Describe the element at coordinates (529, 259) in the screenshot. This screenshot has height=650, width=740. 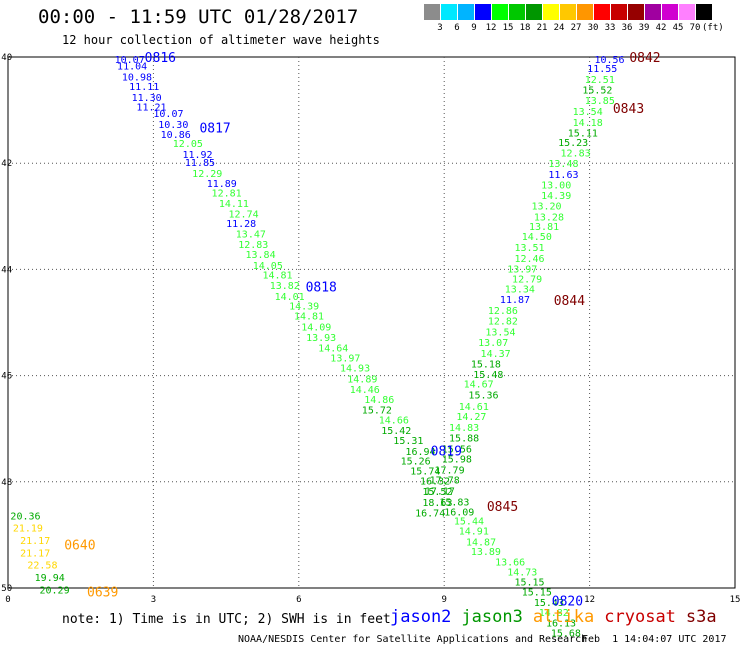
I see `wave-height-label: 12.46` at that location.